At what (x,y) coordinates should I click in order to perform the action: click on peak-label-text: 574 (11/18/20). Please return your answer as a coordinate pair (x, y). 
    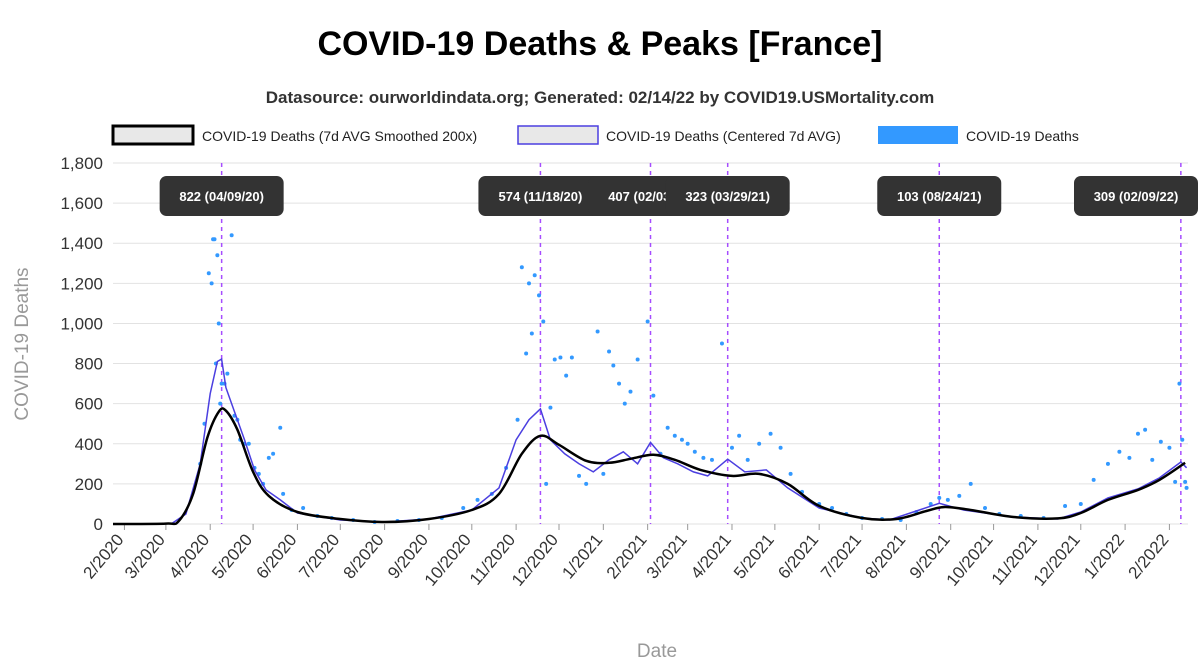
    Looking at the image, I should click on (540, 196).